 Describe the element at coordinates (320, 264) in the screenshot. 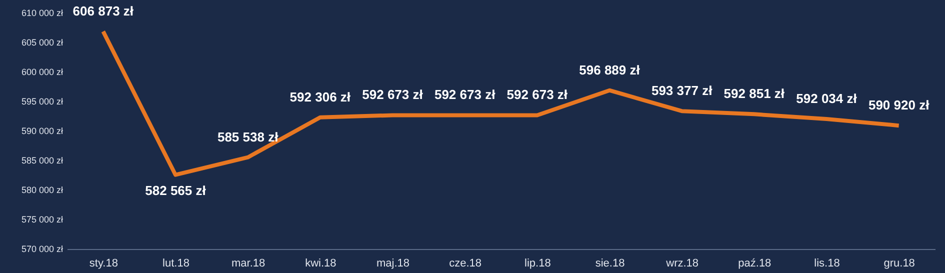

I see `x-tick-label: kwi.18` at that location.